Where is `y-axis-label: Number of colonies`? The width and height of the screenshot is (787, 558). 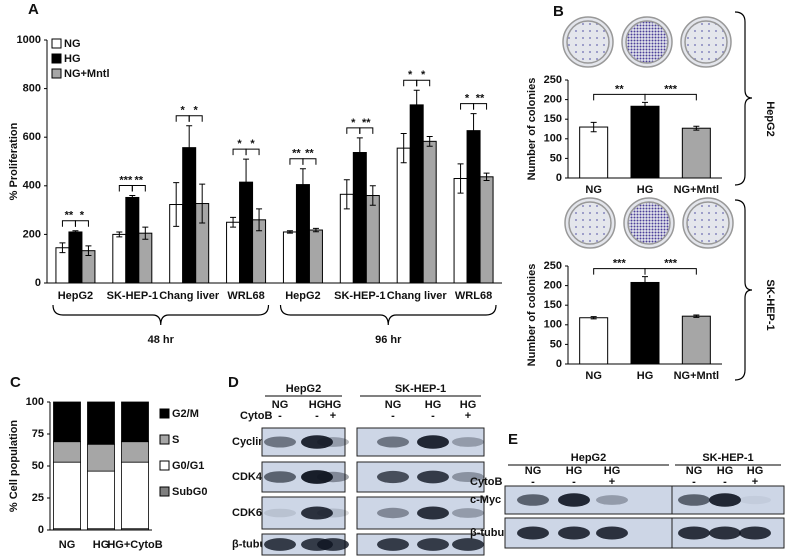 y-axis-label: Number of colonies is located at coordinates (532, 315).